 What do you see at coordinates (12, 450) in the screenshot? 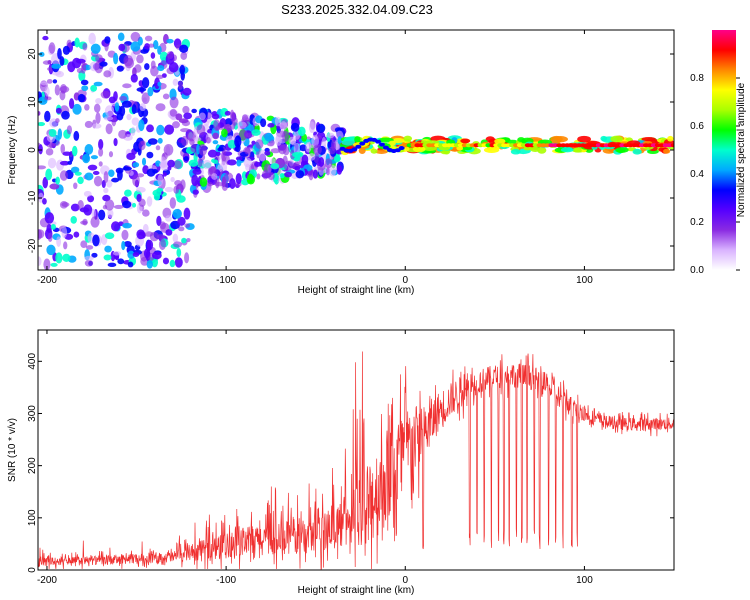
I see `snr-ylabel: SNR (10 * v/v)` at bounding box center [12, 450].